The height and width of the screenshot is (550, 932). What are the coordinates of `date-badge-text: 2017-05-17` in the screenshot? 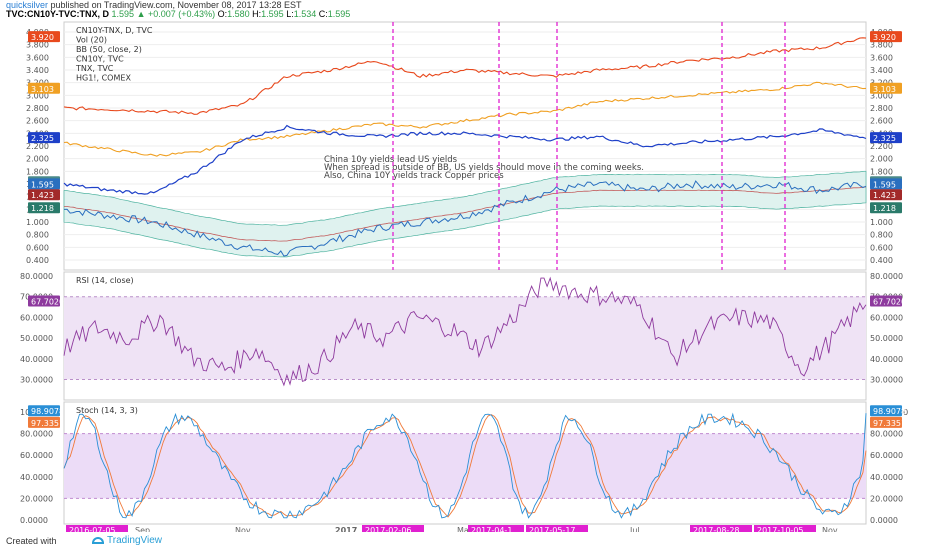 It's located at (552, 529).